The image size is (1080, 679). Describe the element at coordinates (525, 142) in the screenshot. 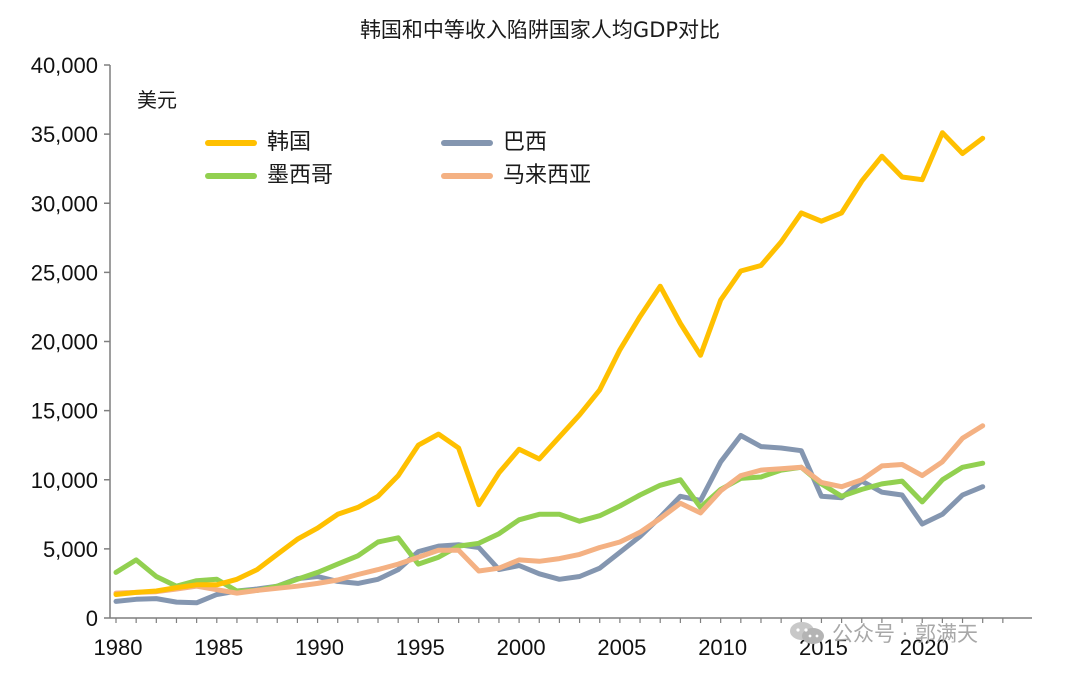

I see `legend-label-brazil: 巴西` at that location.